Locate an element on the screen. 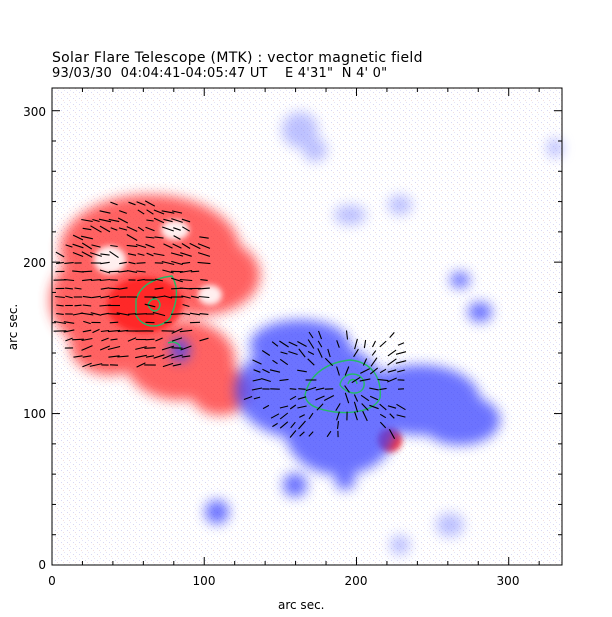 The image size is (612, 617). y-tick-label: 200 is located at coordinates (34, 263).